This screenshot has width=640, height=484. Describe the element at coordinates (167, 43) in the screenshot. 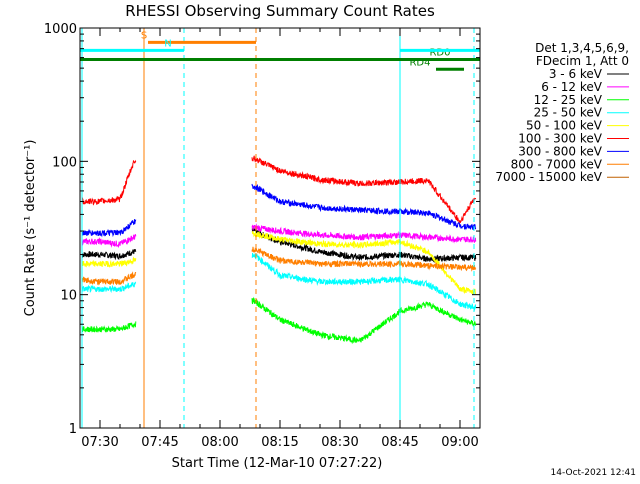

I see `marker-label-1: N` at that location.